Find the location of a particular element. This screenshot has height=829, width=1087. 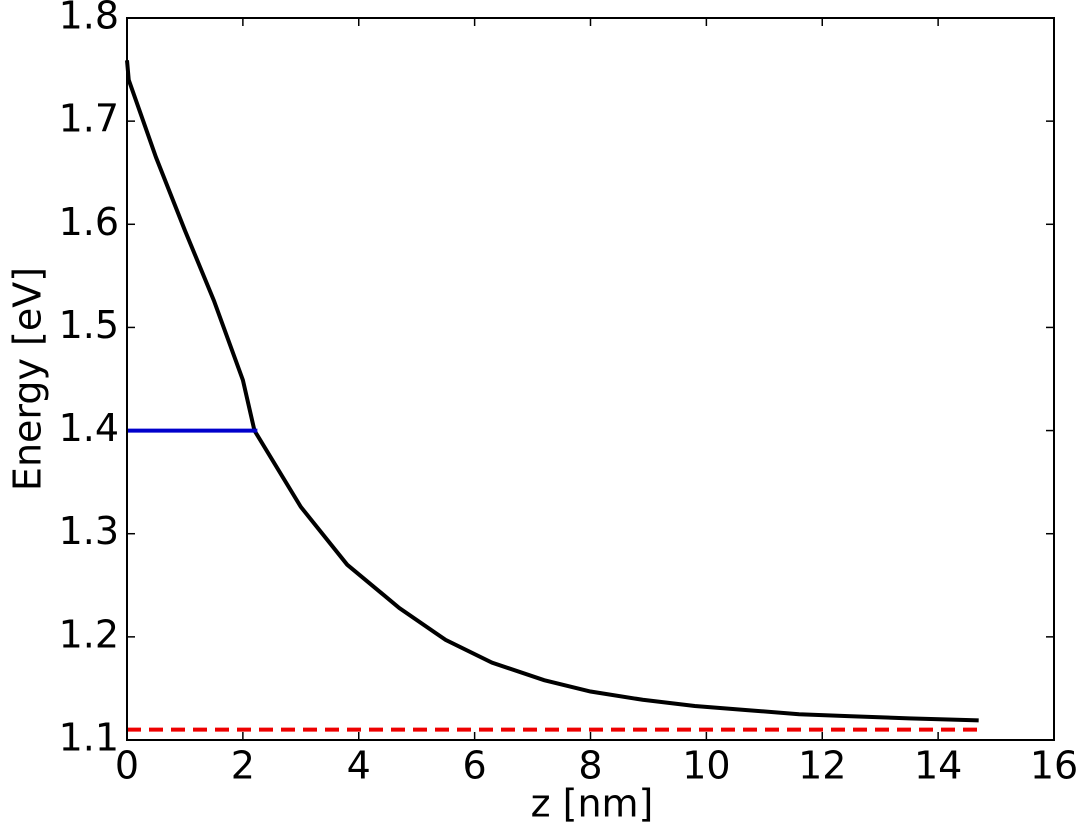

y-tick-label: 1.7 is located at coordinates (89, 119).